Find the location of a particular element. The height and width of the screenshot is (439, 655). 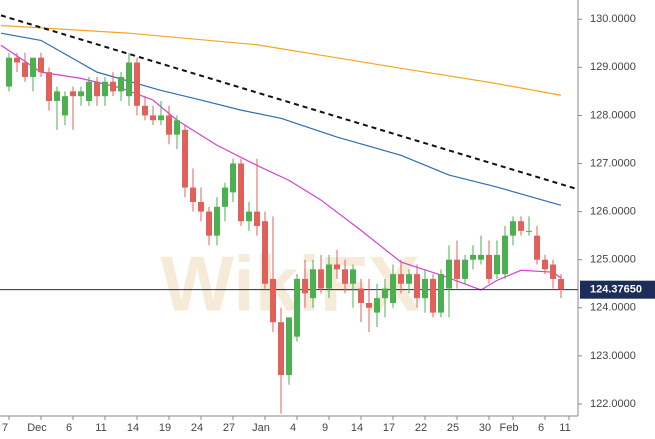

x-tick-label: 17 is located at coordinates (389, 428).